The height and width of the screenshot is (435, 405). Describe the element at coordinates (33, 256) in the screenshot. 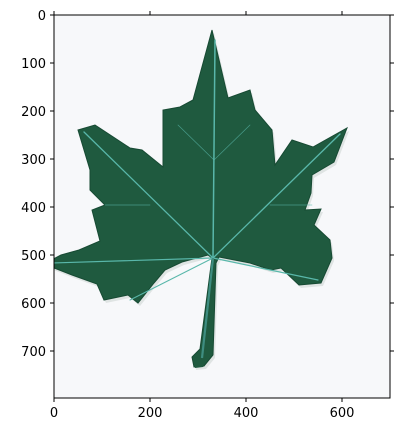

I see `y-tick-label-500: 500` at that location.